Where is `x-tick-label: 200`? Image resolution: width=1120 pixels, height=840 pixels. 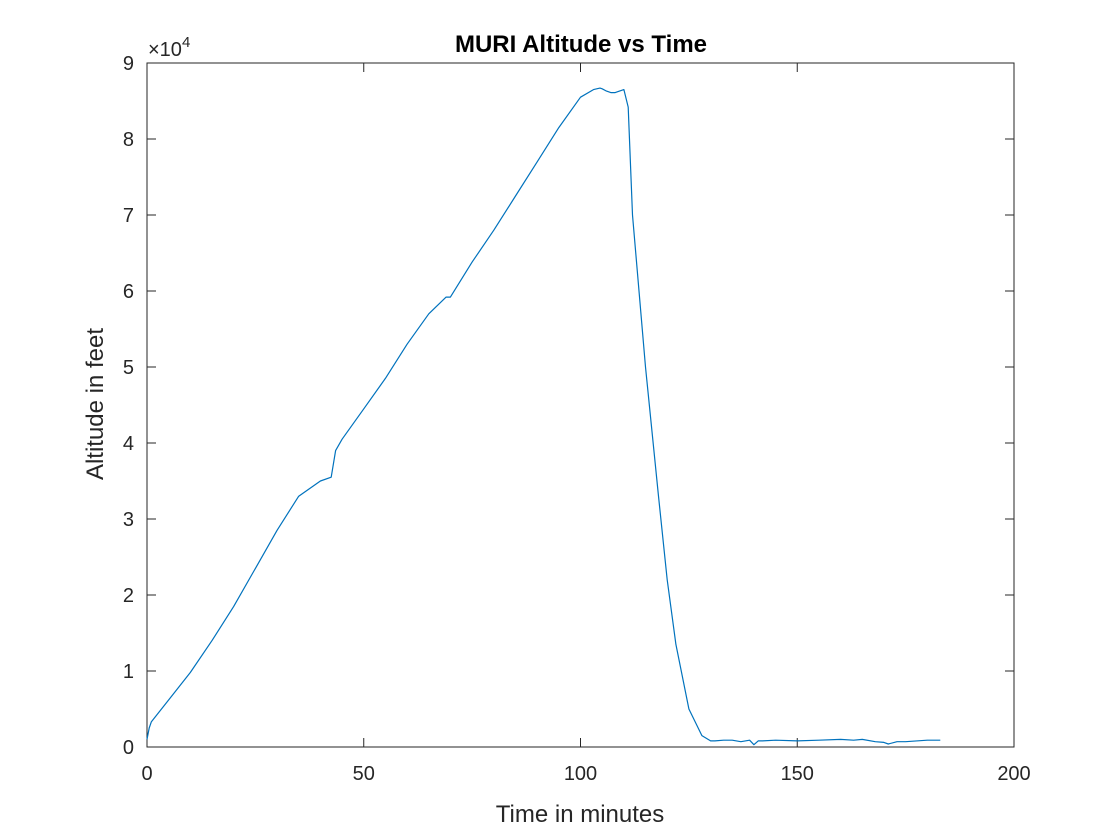
x-tick-label: 200 is located at coordinates (1013, 774).